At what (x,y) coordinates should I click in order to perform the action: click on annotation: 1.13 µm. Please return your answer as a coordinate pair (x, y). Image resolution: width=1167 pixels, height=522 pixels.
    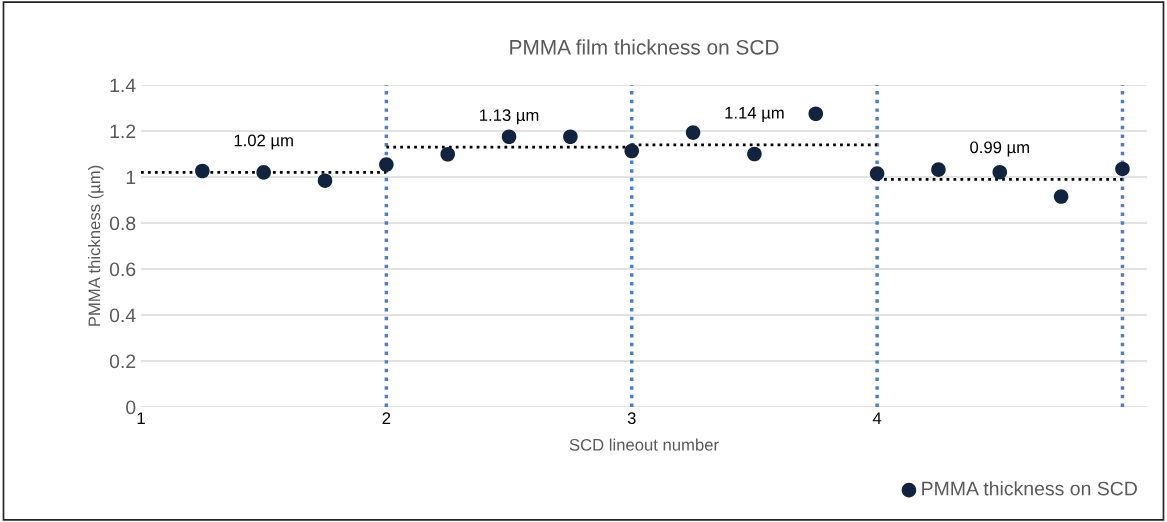
    Looking at the image, I should click on (509, 117).